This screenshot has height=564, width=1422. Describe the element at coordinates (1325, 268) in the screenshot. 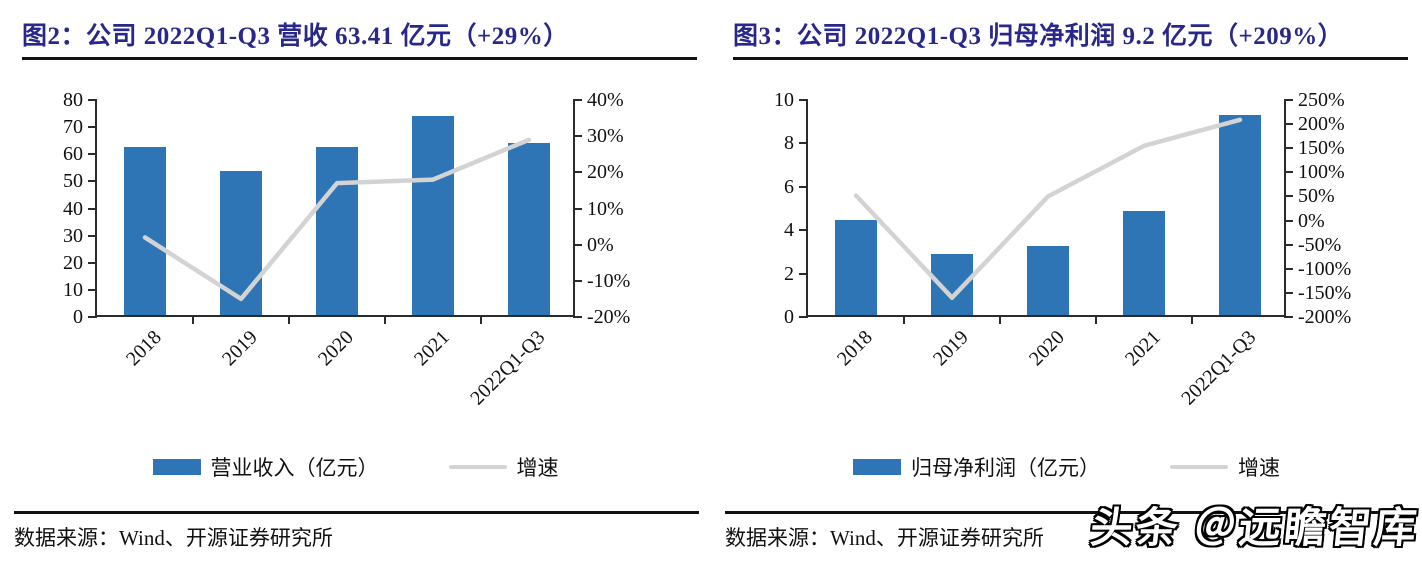

I see `right-axis-tick-label: -100%` at that location.